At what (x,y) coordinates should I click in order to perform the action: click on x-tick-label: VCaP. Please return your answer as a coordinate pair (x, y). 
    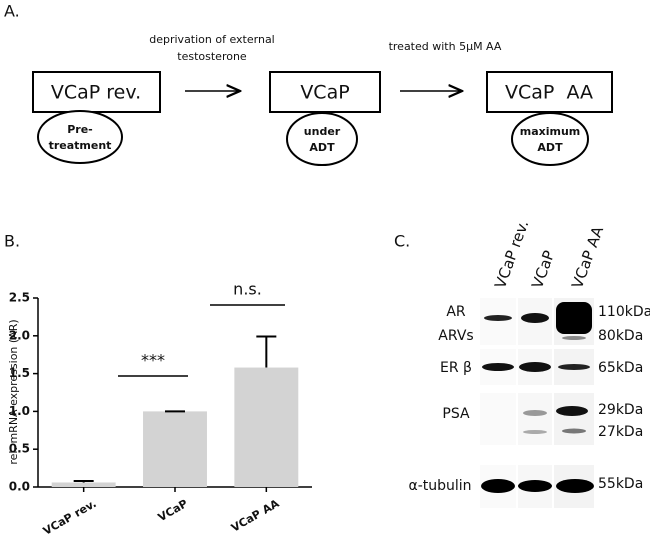
    Looking at the image, I should click on (173, 510).